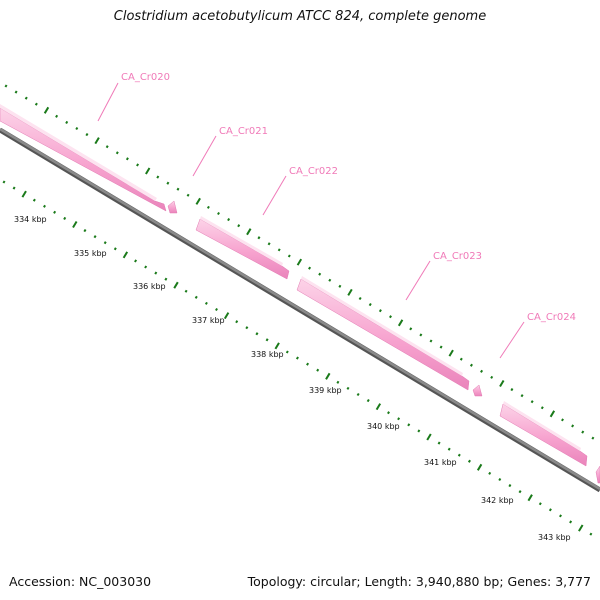 The height and width of the screenshot is (600, 600). What do you see at coordinates (243, 131) in the screenshot?
I see `gene-label: CA_Cr021` at bounding box center [243, 131].